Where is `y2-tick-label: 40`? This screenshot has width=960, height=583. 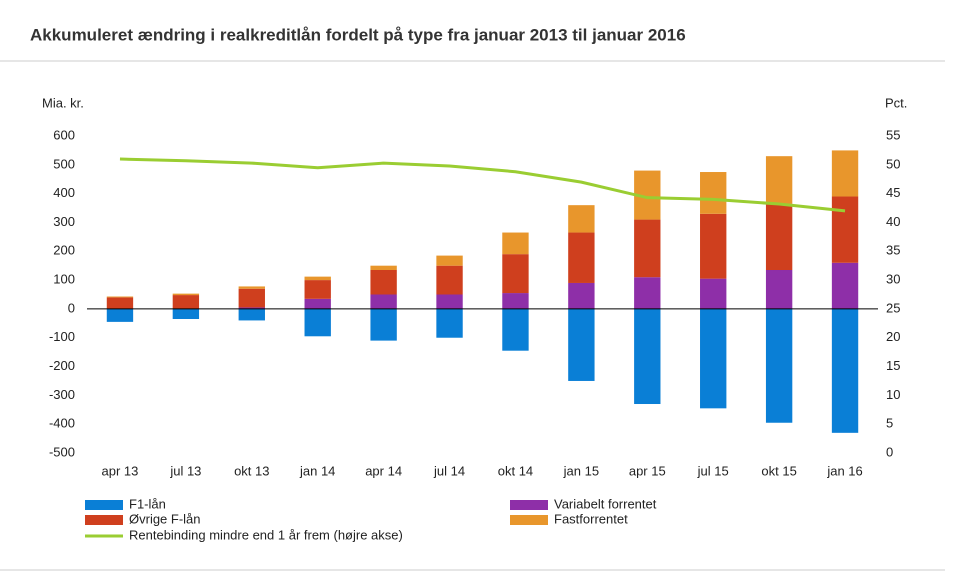
y2-tick-label: 40 is located at coordinates (893, 221).